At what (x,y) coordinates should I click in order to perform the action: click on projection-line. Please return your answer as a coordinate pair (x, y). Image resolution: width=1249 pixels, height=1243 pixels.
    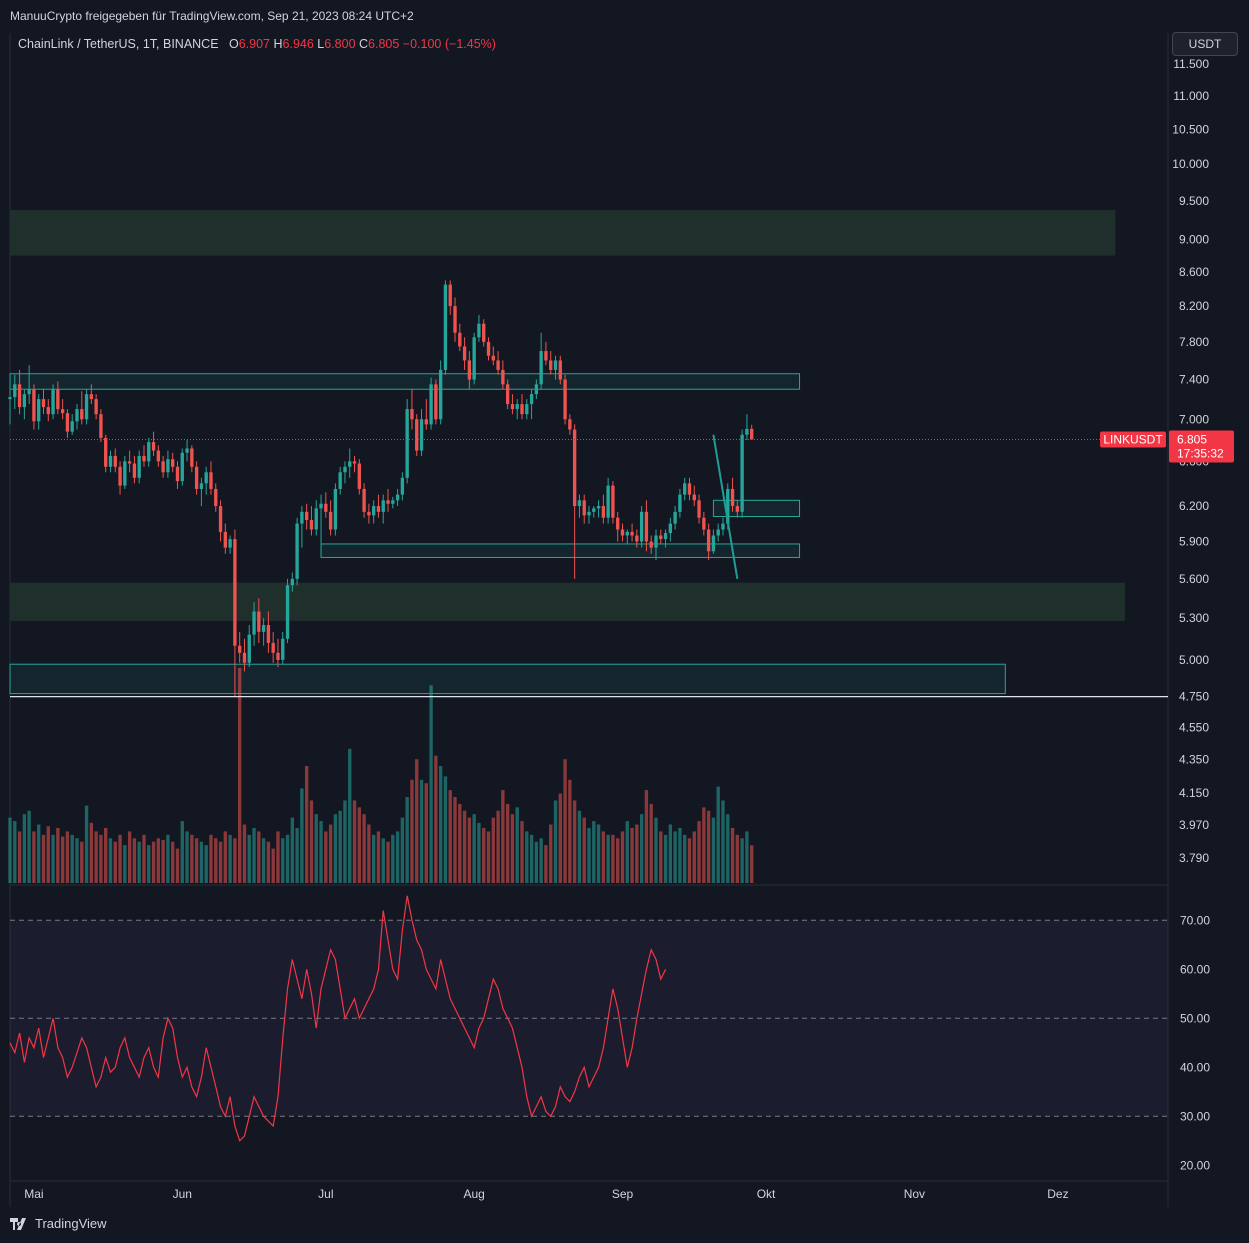
    Looking at the image, I should click on (725, 507).